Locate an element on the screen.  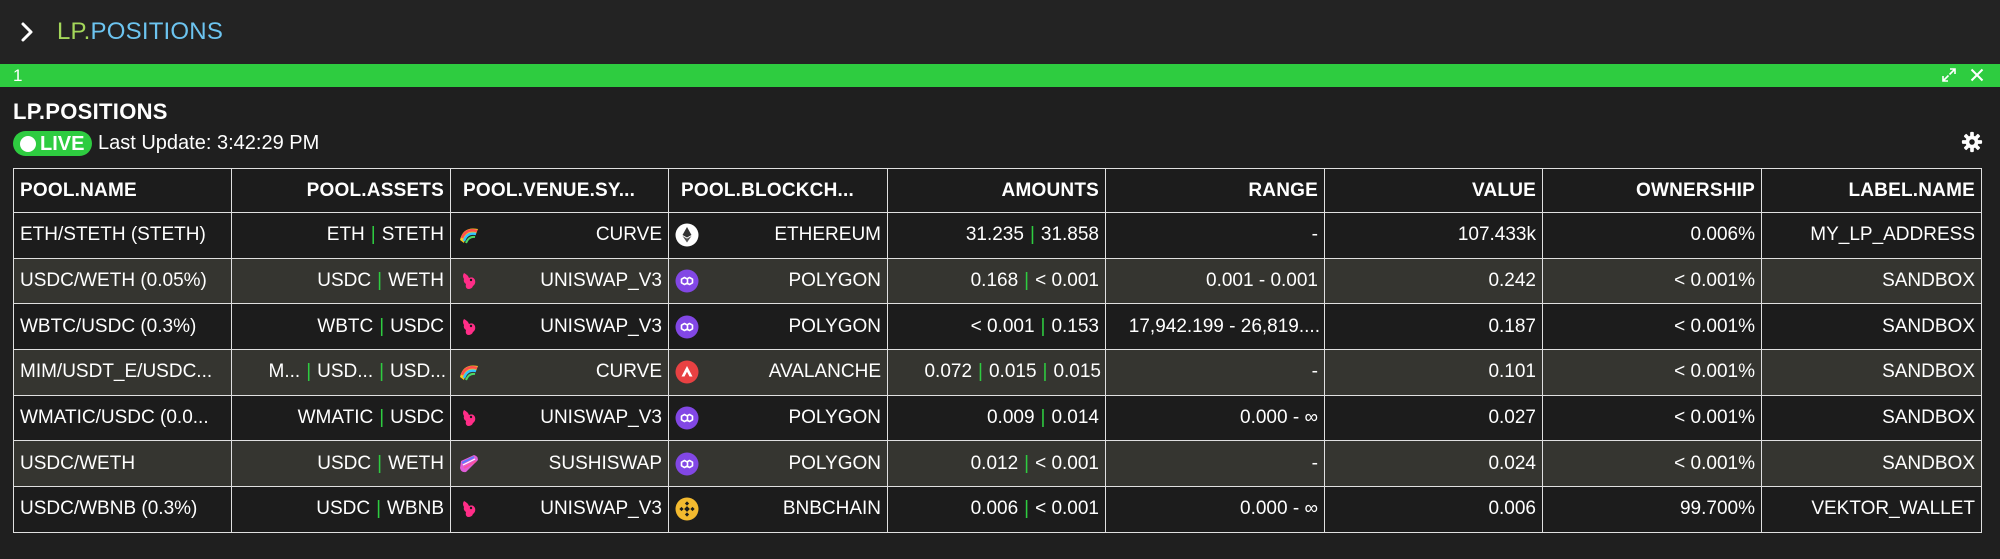
cell-amounts: 0.072 | 0.015 | 0.015 is located at coordinates (996, 372).